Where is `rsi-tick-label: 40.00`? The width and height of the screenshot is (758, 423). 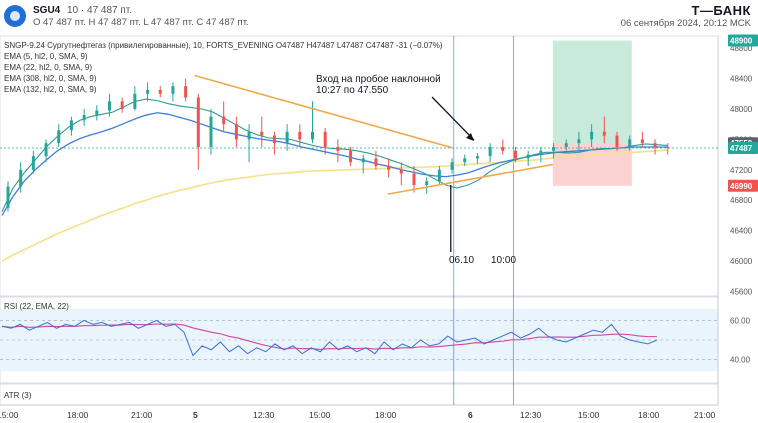 rsi-tick-label: 40.00 is located at coordinates (740, 360).